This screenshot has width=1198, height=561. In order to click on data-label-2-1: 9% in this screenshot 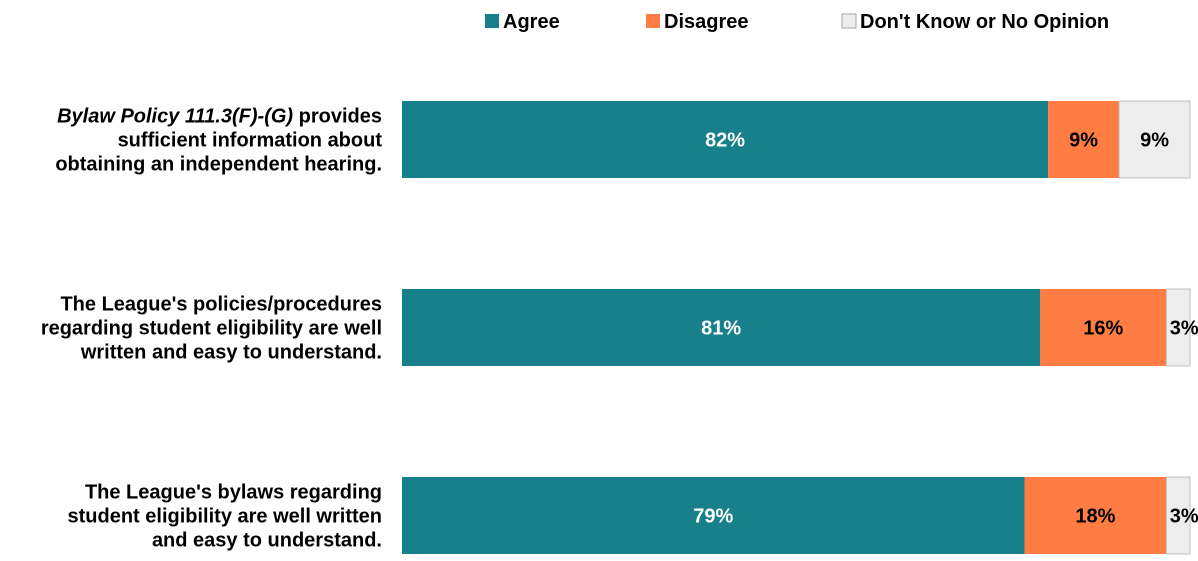, I will do `click(1083, 141)`.